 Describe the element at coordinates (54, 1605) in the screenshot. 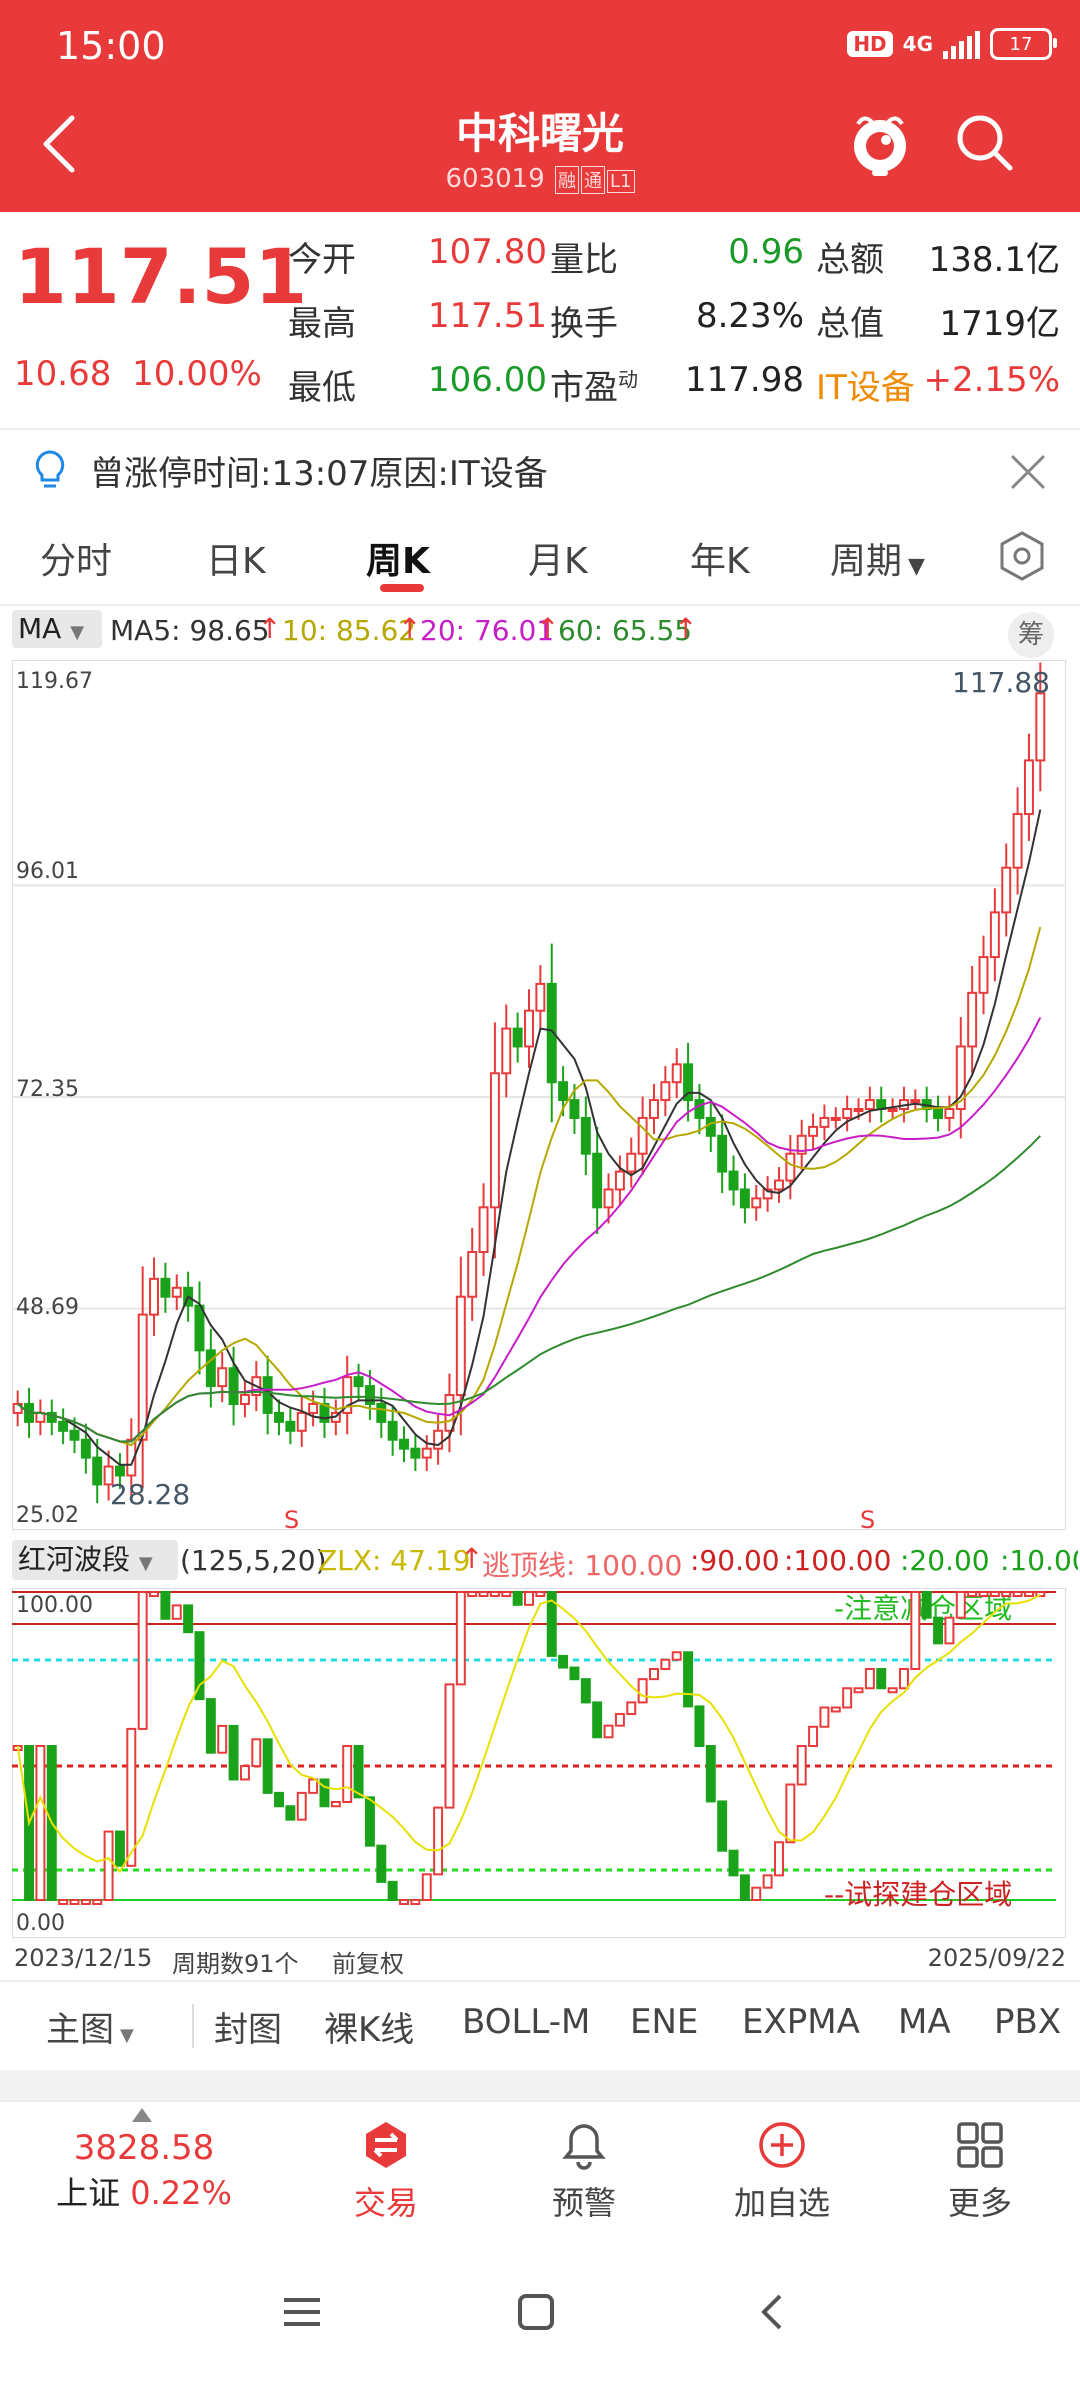

I see `ind-y-tick: 100.00` at that location.